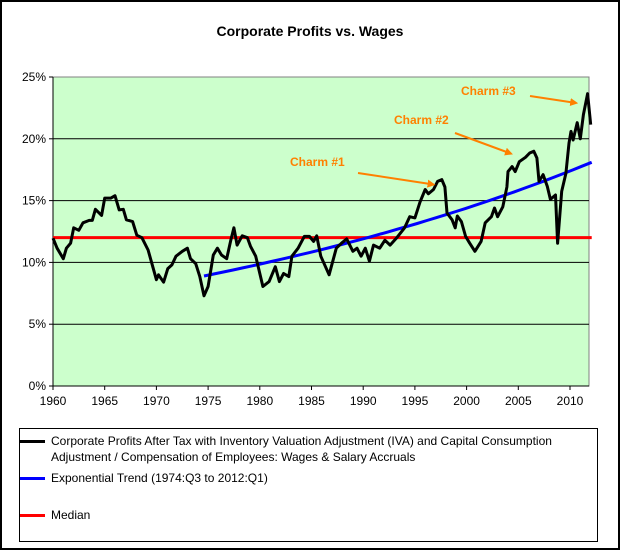 The image size is (620, 550). Describe the element at coordinates (156, 401) in the screenshot. I see `x-tick-label: 1970` at that location.